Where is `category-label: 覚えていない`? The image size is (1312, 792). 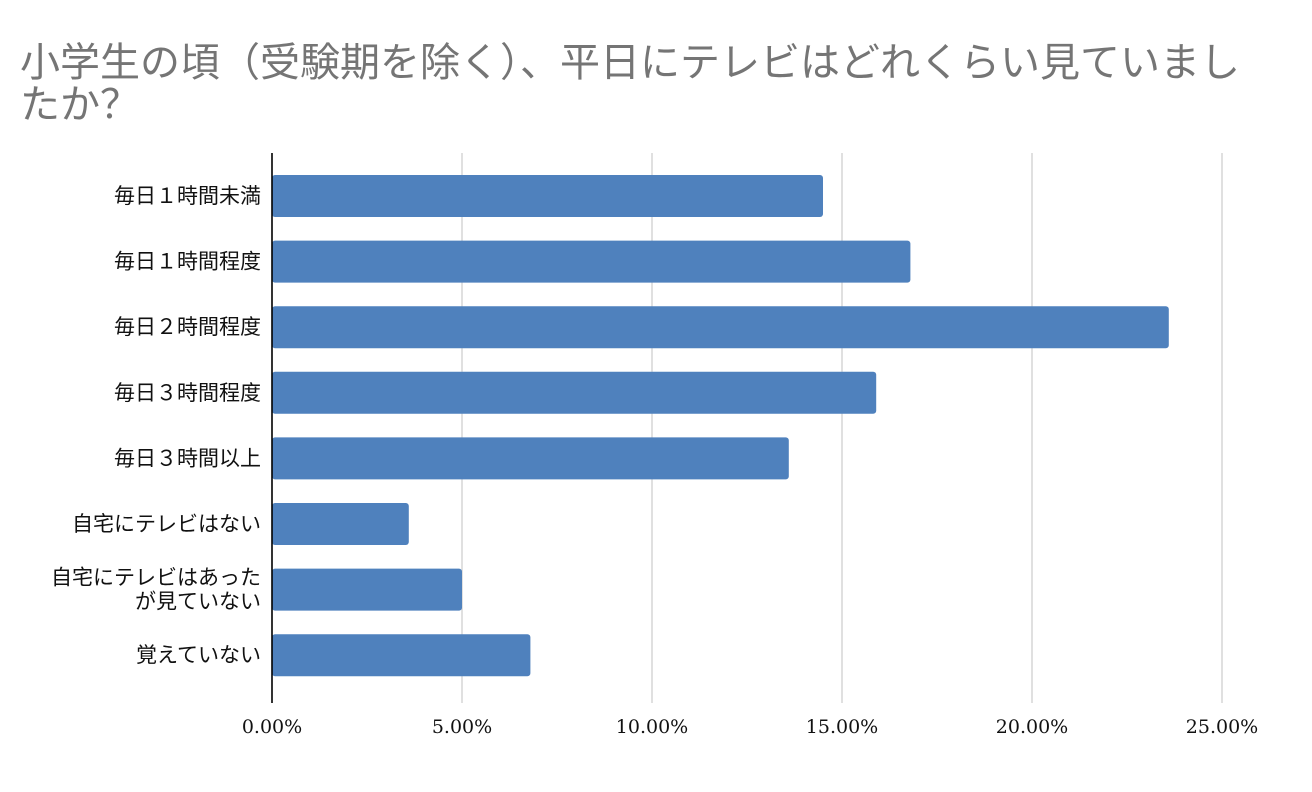 category-label: 覚えていない is located at coordinates (198, 655).